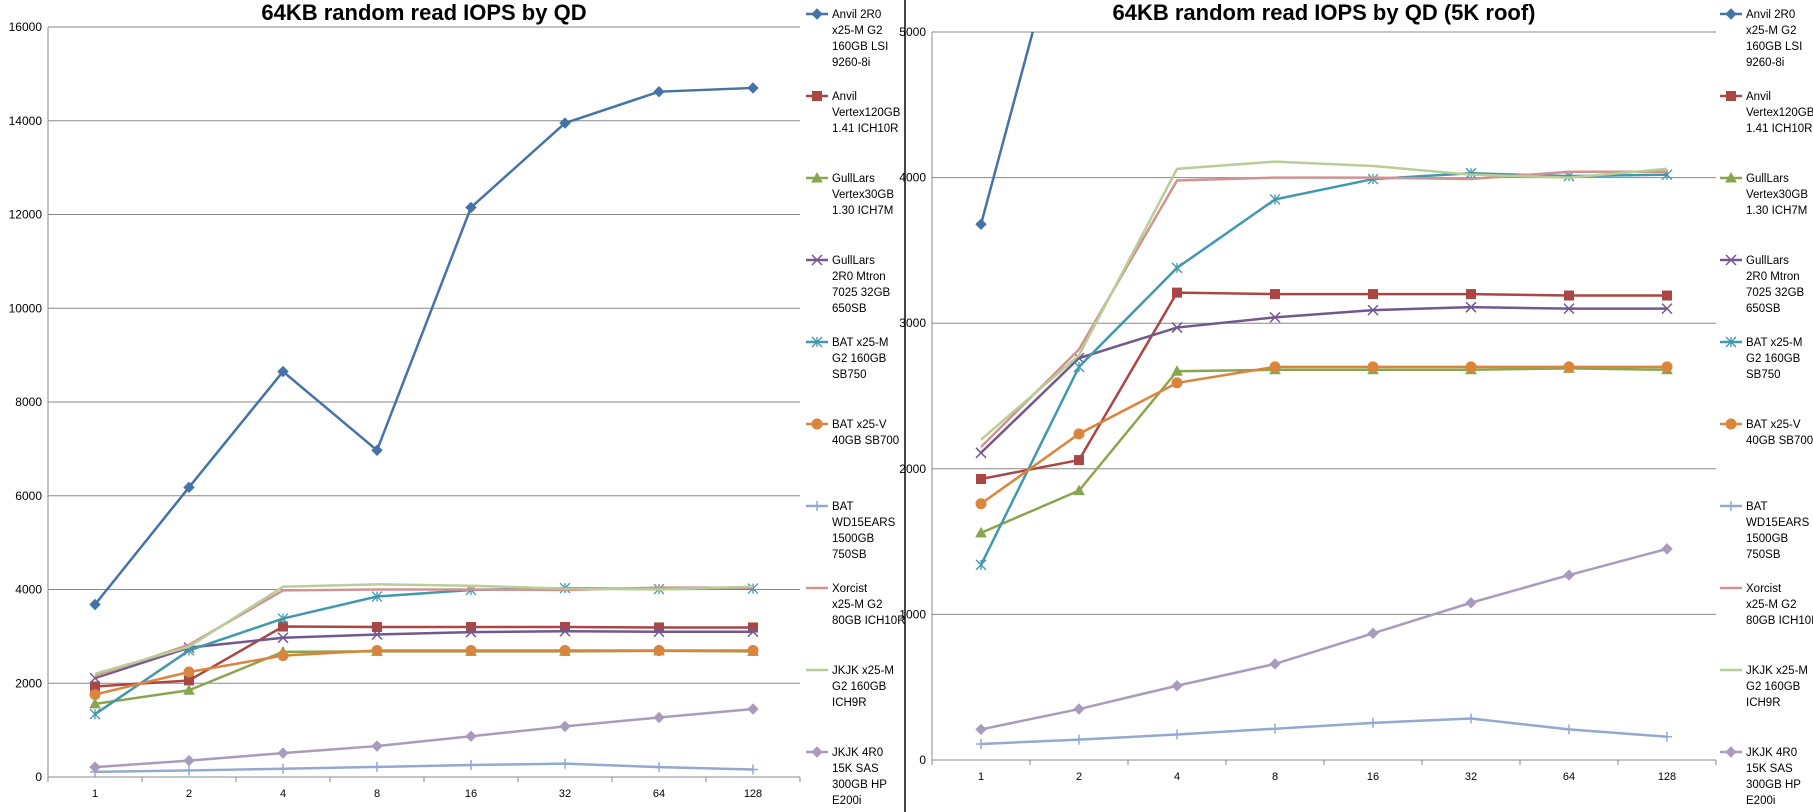 Image resolution: width=1813 pixels, height=812 pixels. Describe the element at coordinates (423, 12) in the screenshot. I see `chart-title: 64KB random read IOPS by QD` at that location.